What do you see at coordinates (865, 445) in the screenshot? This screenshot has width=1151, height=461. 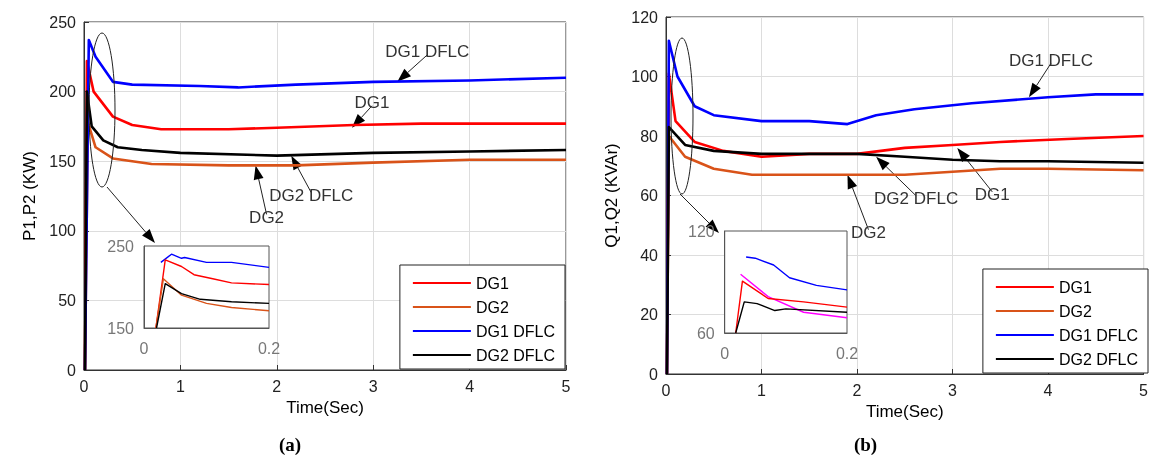 I see `text: (b)` at bounding box center [865, 445].